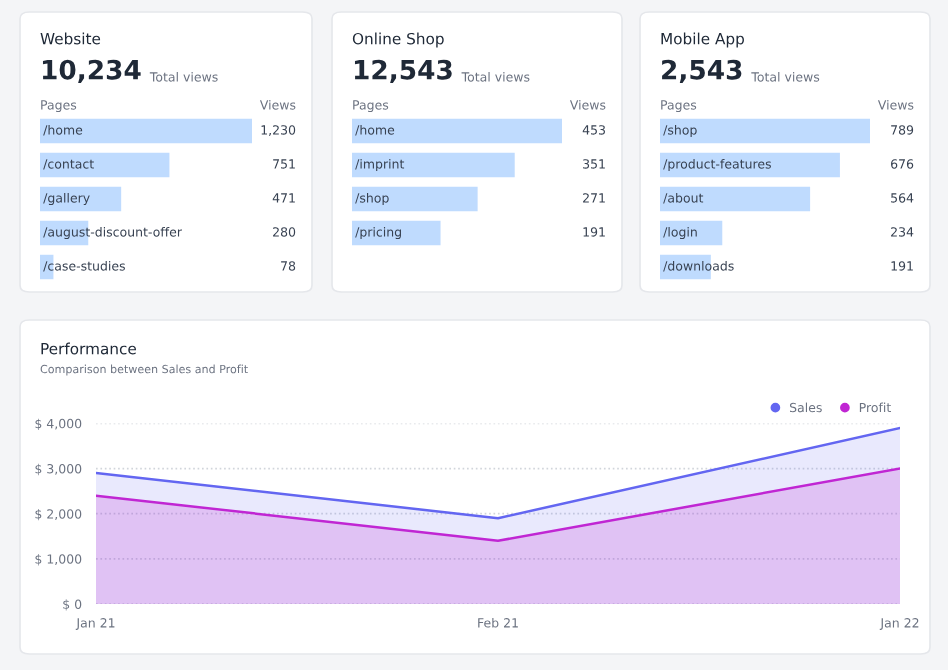 Image resolution: width=948 pixels, height=670 pixels. I want to click on chart-subtitle: 12,543, so click(403, 71).